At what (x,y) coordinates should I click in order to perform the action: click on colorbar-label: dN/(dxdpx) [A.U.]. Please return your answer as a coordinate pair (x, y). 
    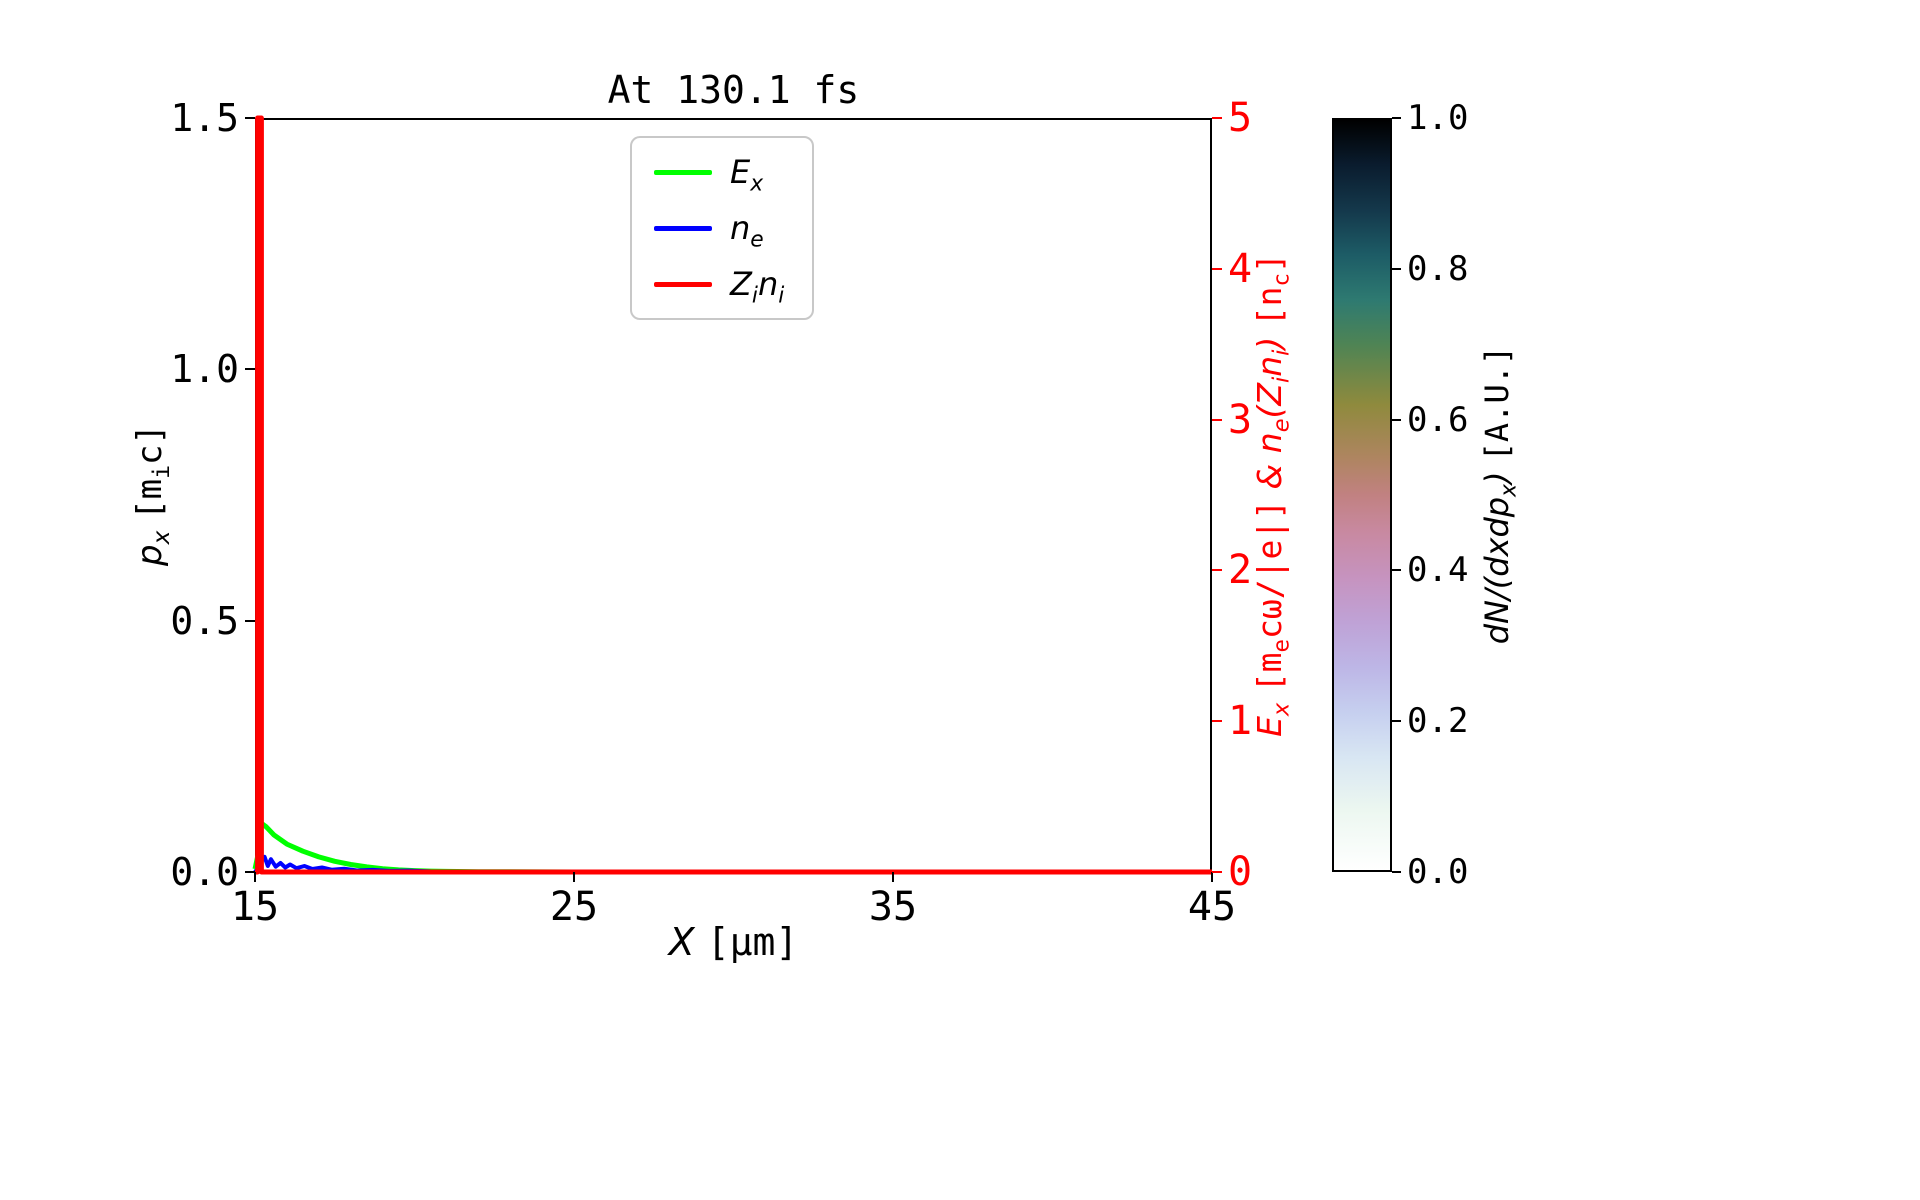
    Looking at the image, I should click on (1500, 495).